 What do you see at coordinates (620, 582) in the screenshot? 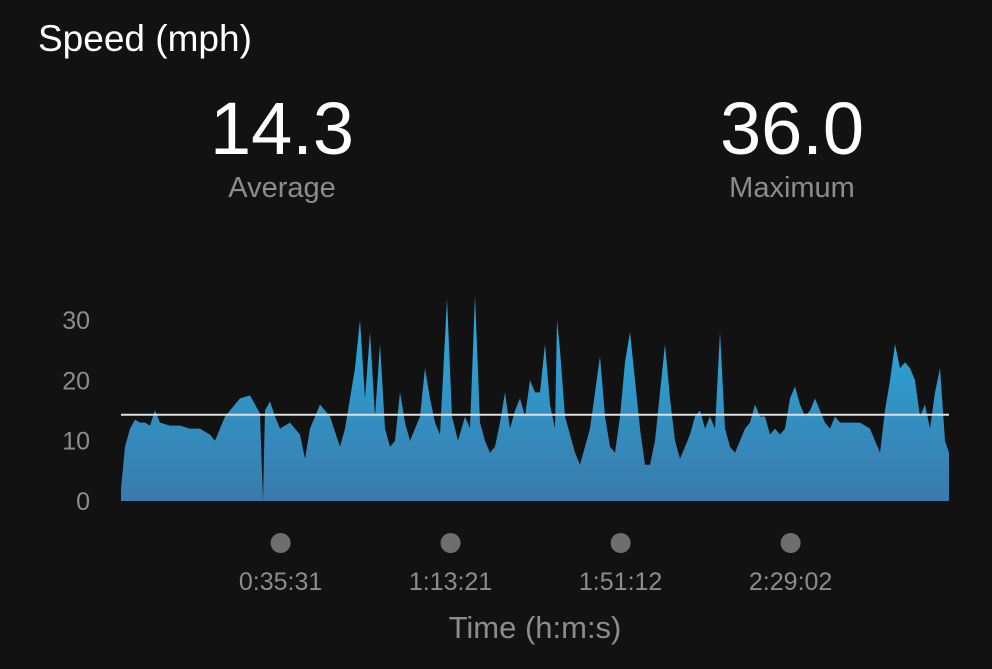
I see `x-tick-label: 1:51:12` at bounding box center [620, 582].